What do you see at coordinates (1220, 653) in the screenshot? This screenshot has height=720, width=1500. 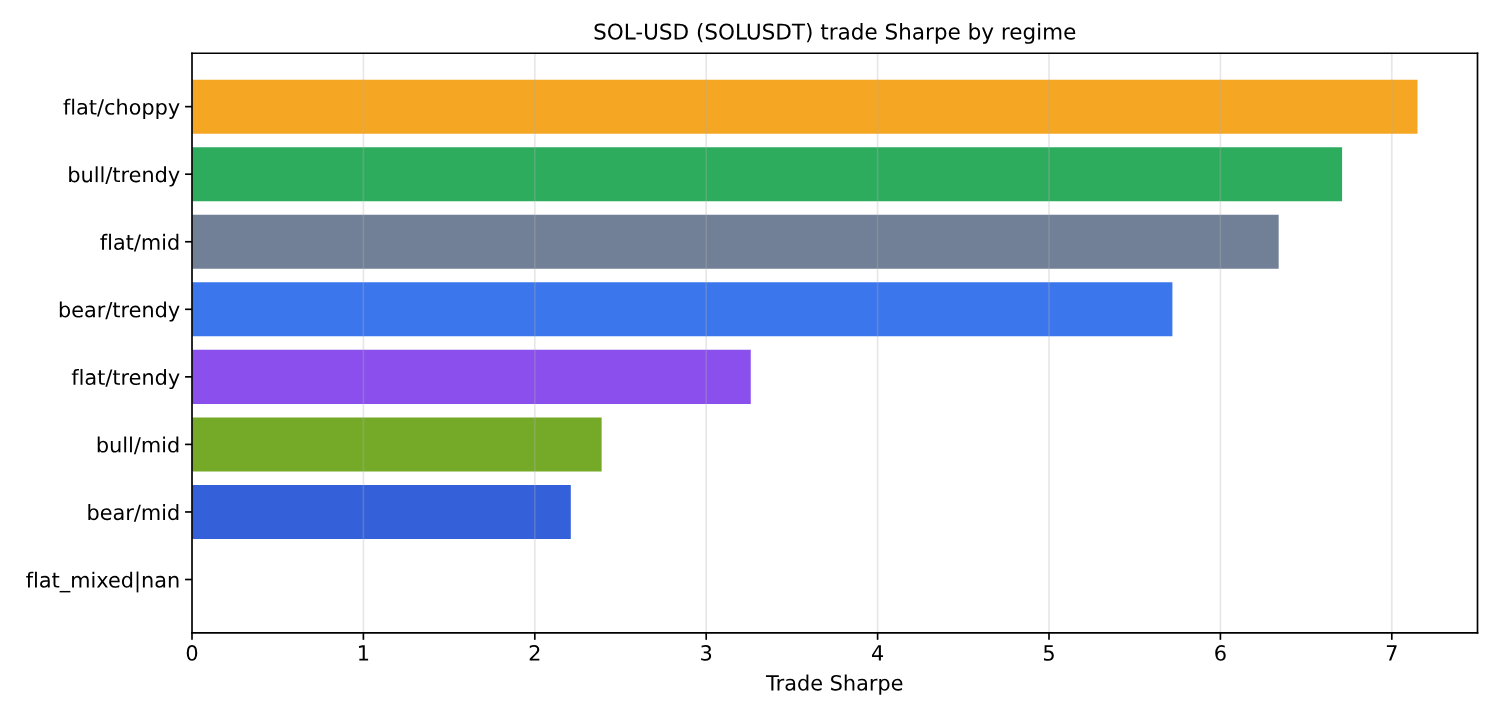 I see `x-tick-label: 6` at bounding box center [1220, 653].